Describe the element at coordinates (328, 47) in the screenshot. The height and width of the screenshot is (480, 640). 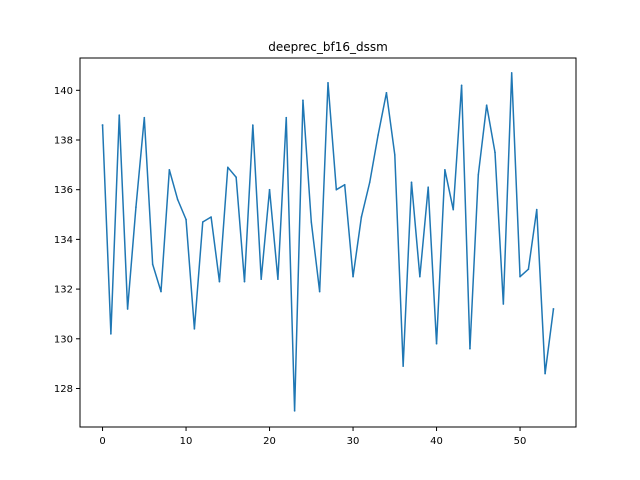
I see `chart-title: deeprec_bf16_dssm` at that location.